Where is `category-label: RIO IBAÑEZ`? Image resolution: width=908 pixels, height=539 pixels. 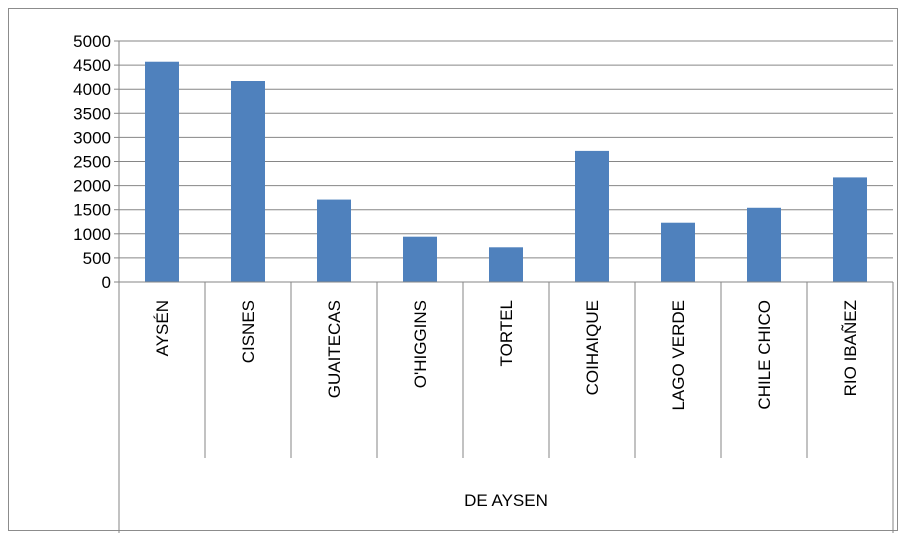 category-label: RIO IBAÑEZ is located at coordinates (850, 348).